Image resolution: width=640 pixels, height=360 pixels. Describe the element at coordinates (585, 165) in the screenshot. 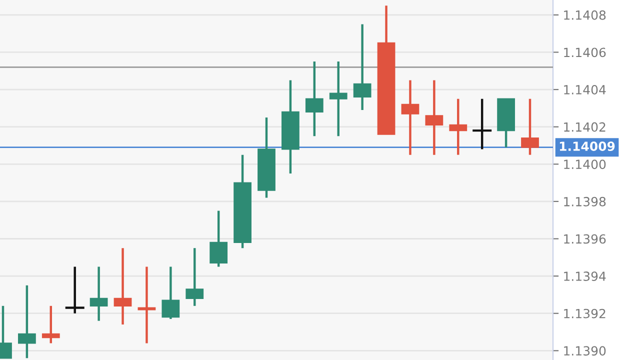

I see `y-tick-label: 1.1400` at that location.